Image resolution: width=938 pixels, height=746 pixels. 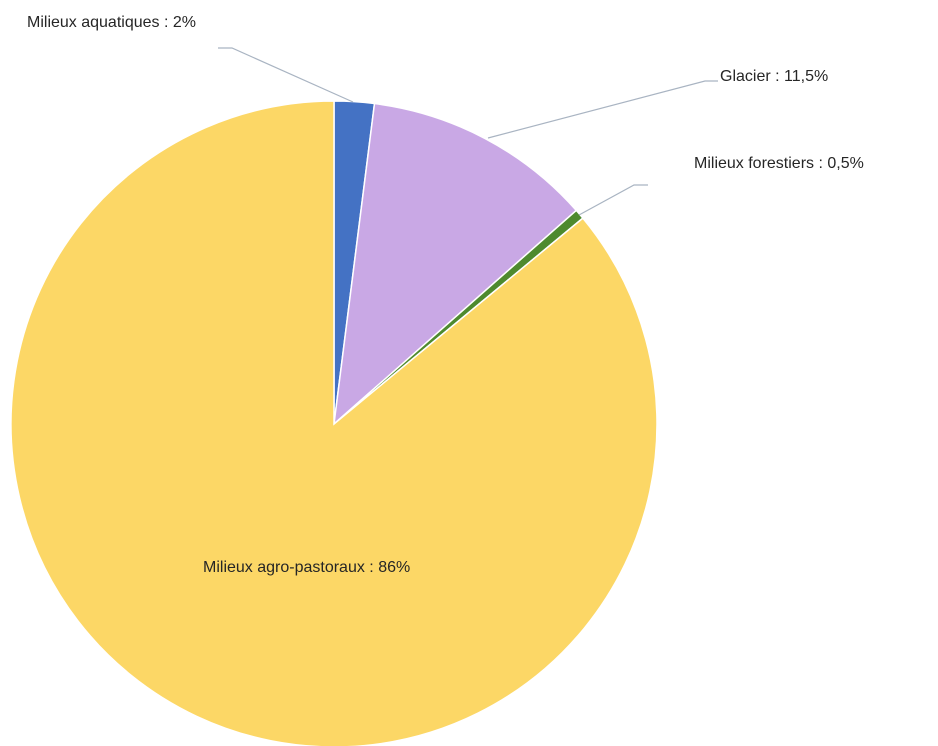 What do you see at coordinates (774, 76) in the screenshot?
I see `data-label-glacier: Glacier : 11,5%` at bounding box center [774, 76].